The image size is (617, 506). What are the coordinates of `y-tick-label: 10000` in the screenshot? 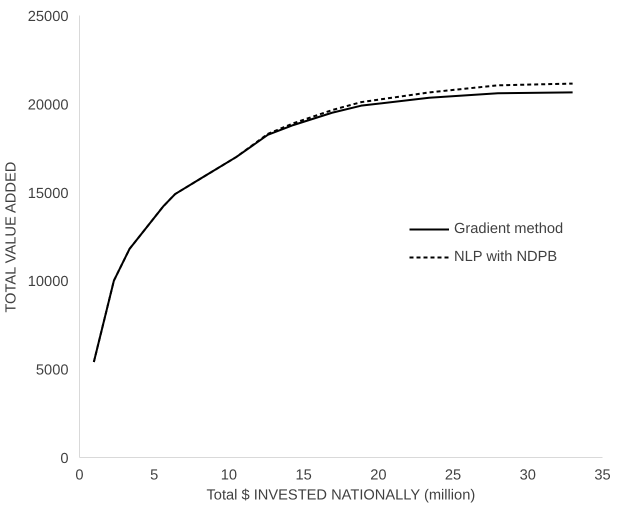 It's located at (48, 282).